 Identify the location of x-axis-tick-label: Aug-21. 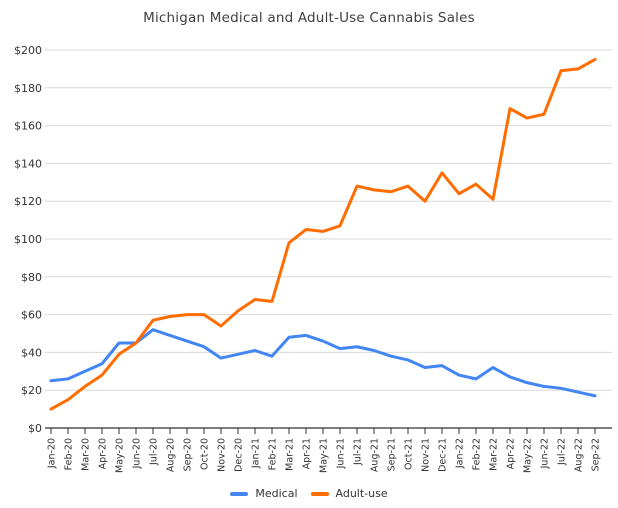
(375, 455).